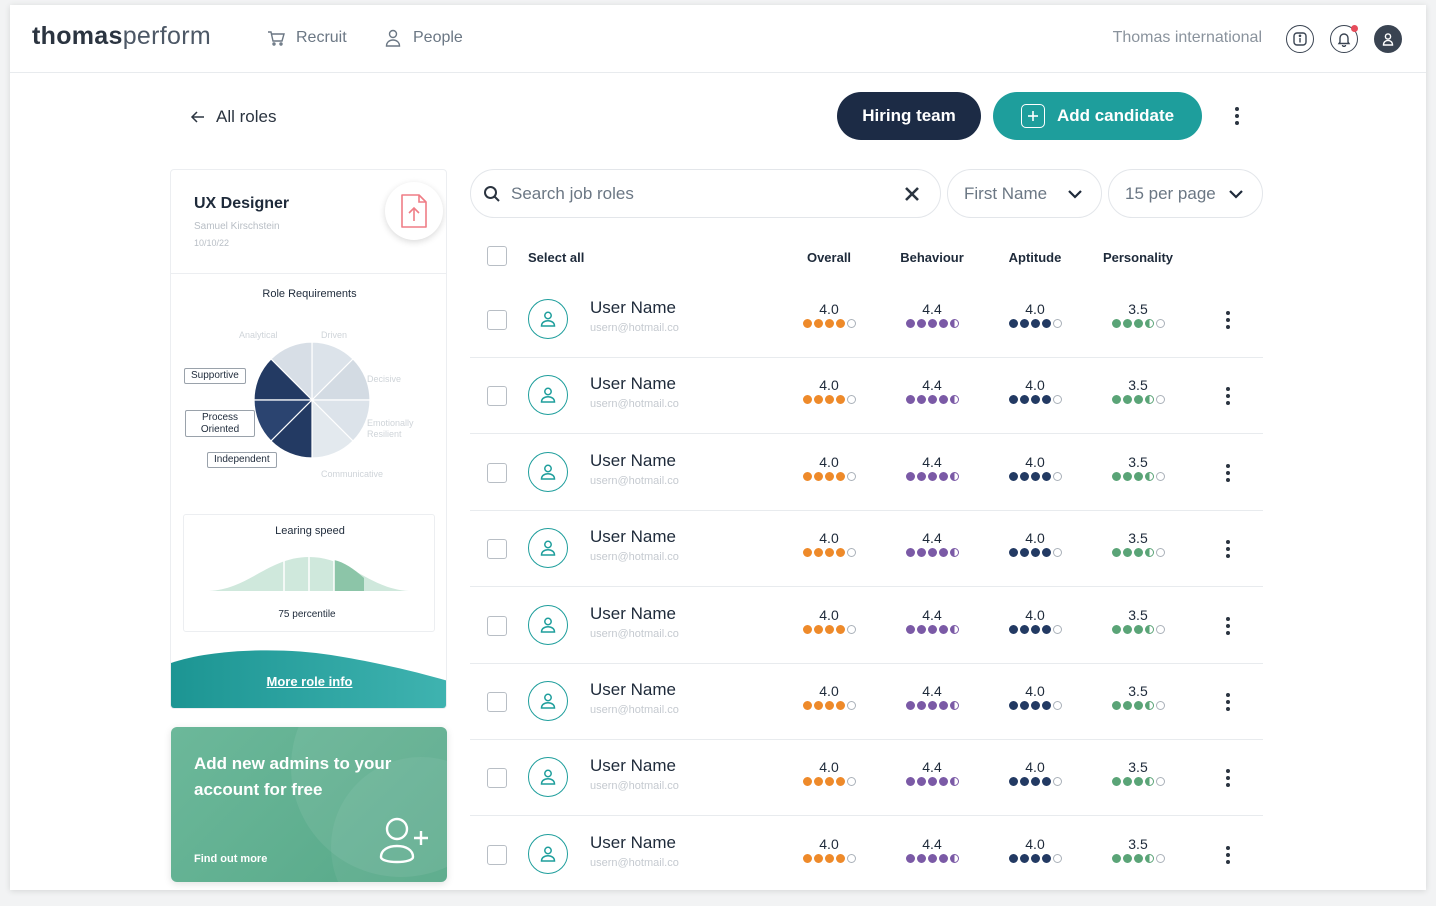 The height and width of the screenshot is (906, 1436). What do you see at coordinates (242, 460) in the screenshot?
I see `trait-independent: Independent` at bounding box center [242, 460].